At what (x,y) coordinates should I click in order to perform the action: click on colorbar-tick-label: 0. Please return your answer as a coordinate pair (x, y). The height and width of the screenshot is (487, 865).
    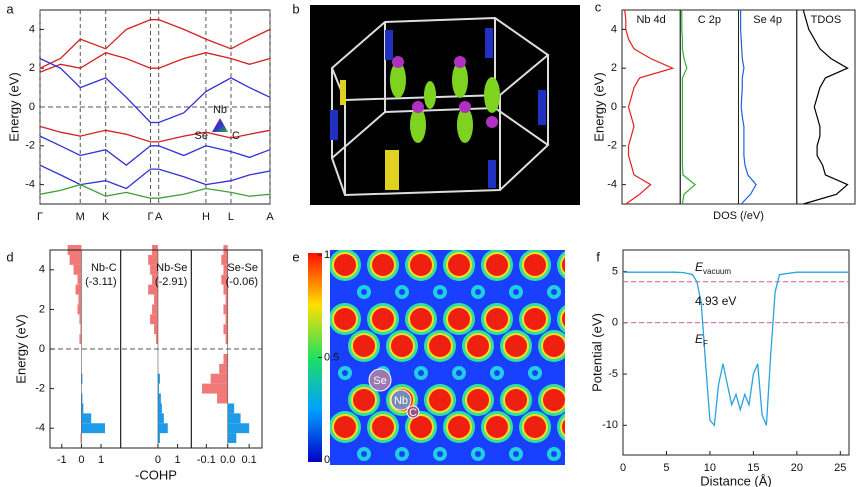
    Looking at the image, I should click on (327, 460).